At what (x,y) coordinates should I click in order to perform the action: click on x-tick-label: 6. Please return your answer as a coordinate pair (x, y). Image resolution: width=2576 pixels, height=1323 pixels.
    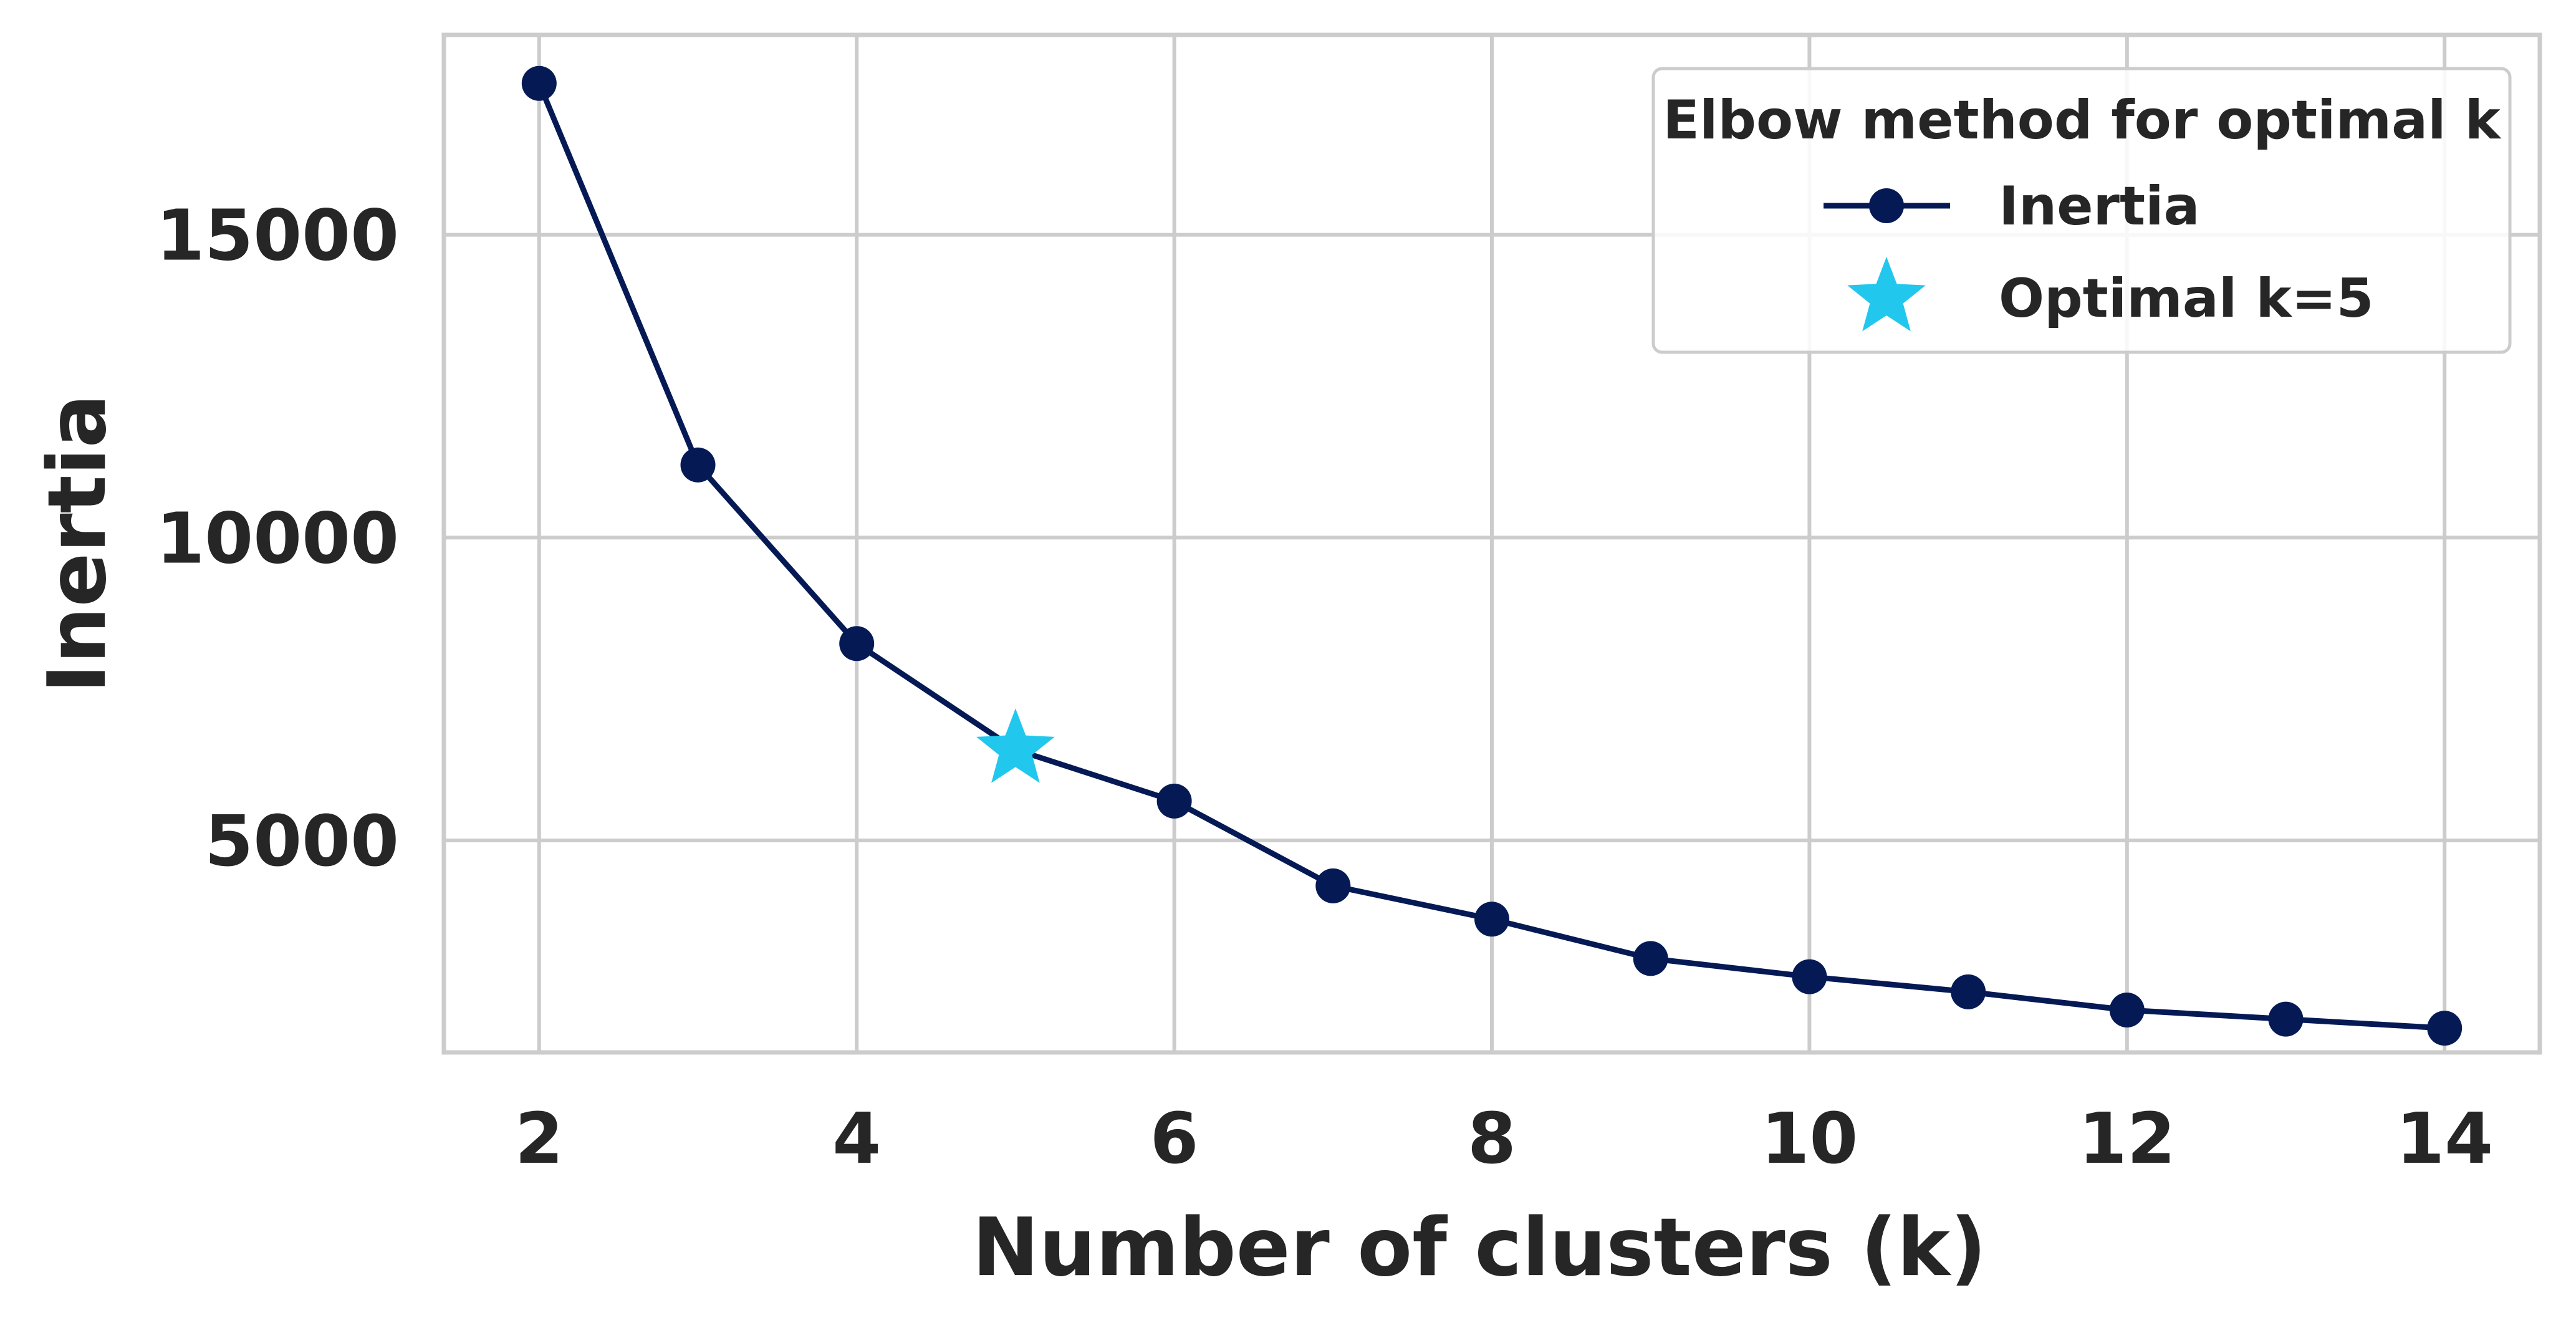
    Looking at the image, I should click on (1174, 1139).